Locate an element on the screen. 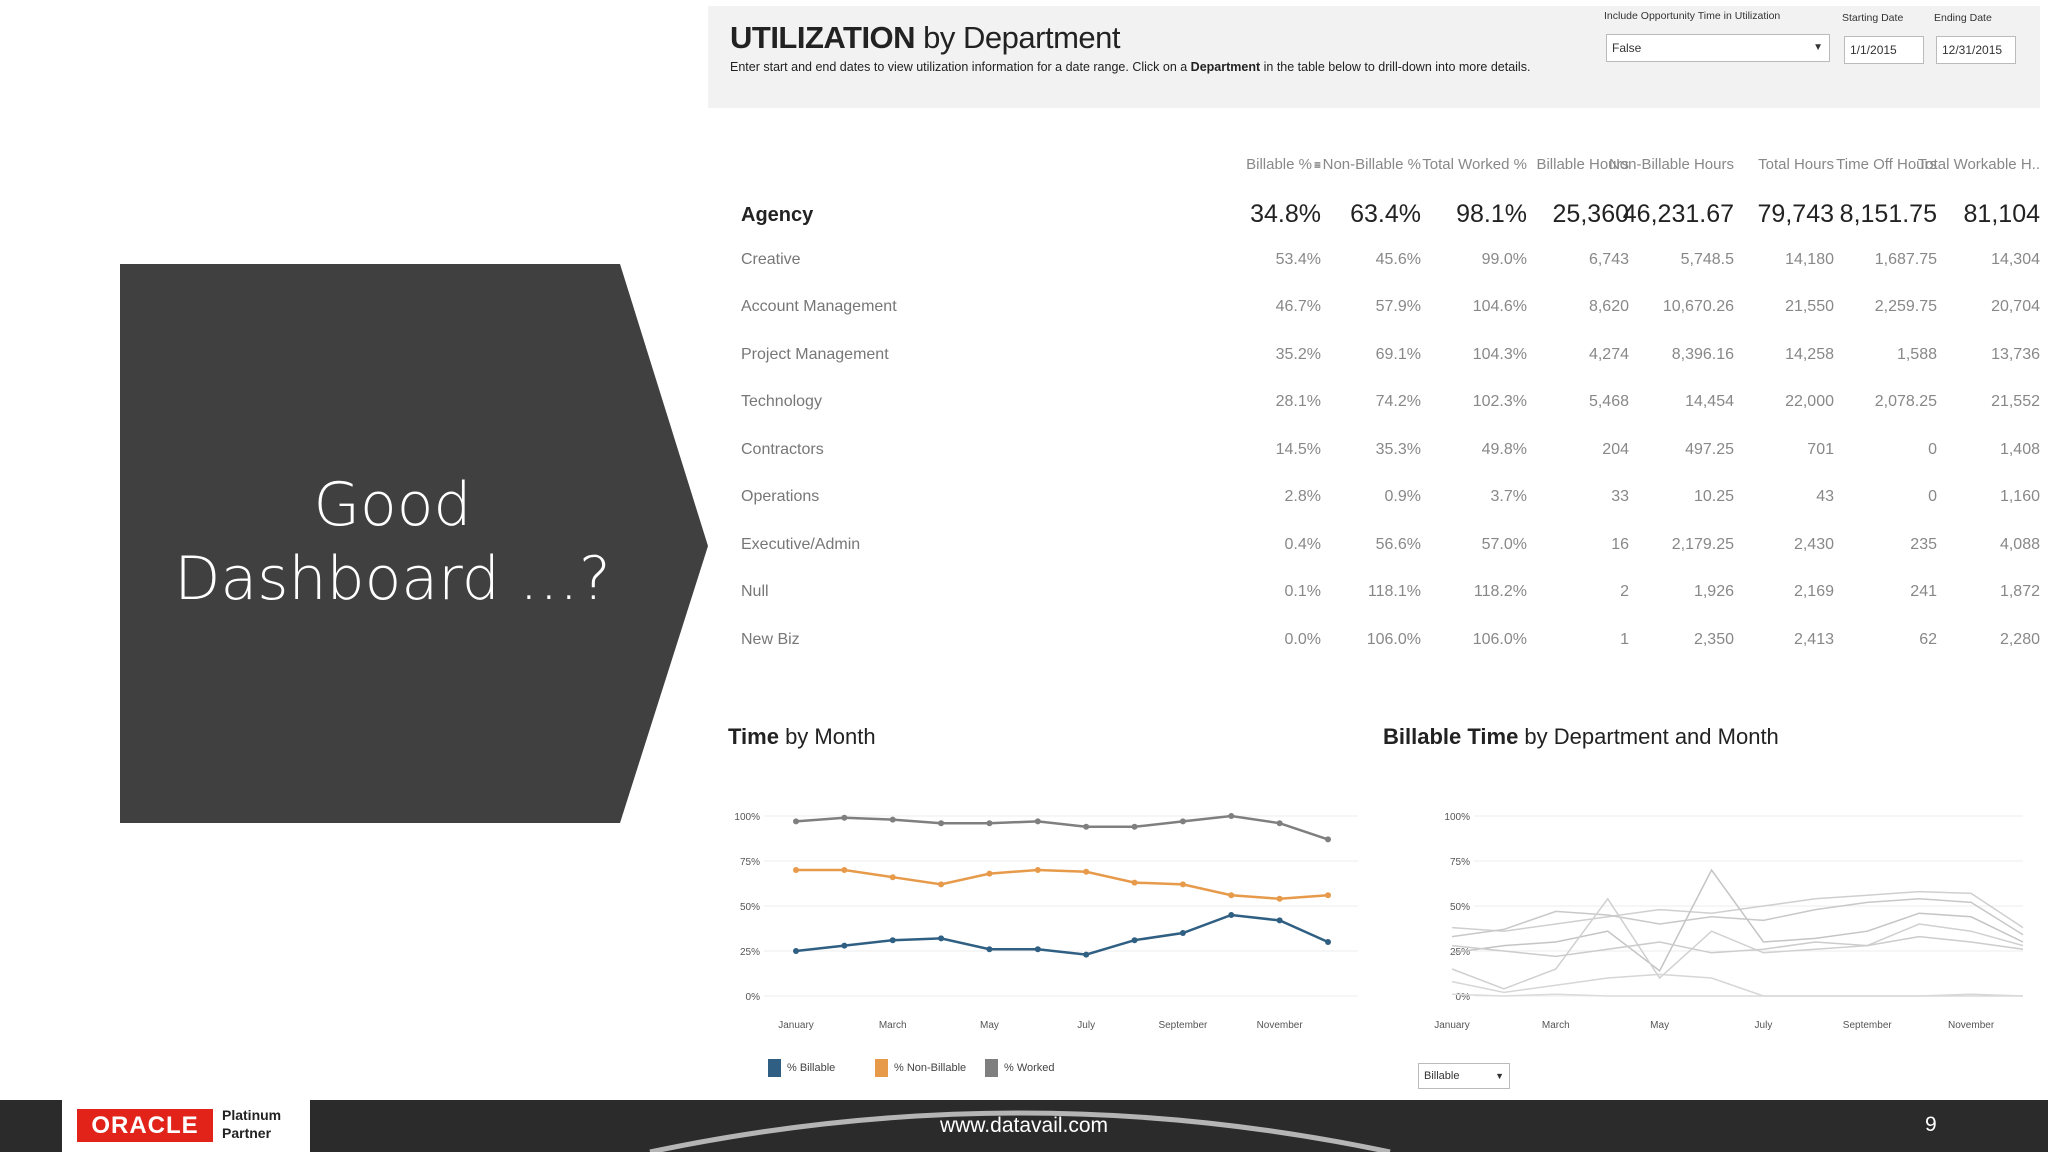 The height and width of the screenshot is (1152, 2048). department-name: Null is located at coordinates (755, 591).